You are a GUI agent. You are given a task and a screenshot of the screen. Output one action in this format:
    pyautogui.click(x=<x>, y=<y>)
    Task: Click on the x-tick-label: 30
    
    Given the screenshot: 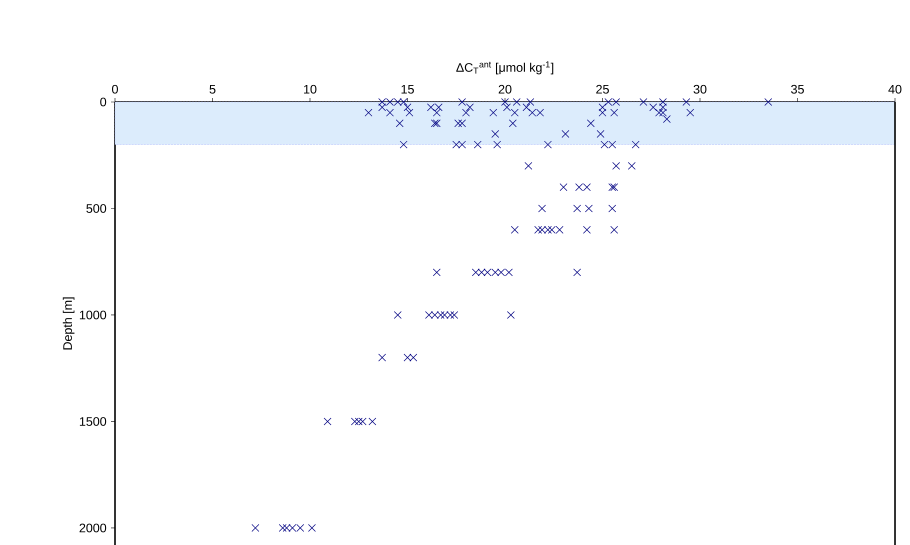 What is the action you would take?
    pyautogui.click(x=700, y=89)
    